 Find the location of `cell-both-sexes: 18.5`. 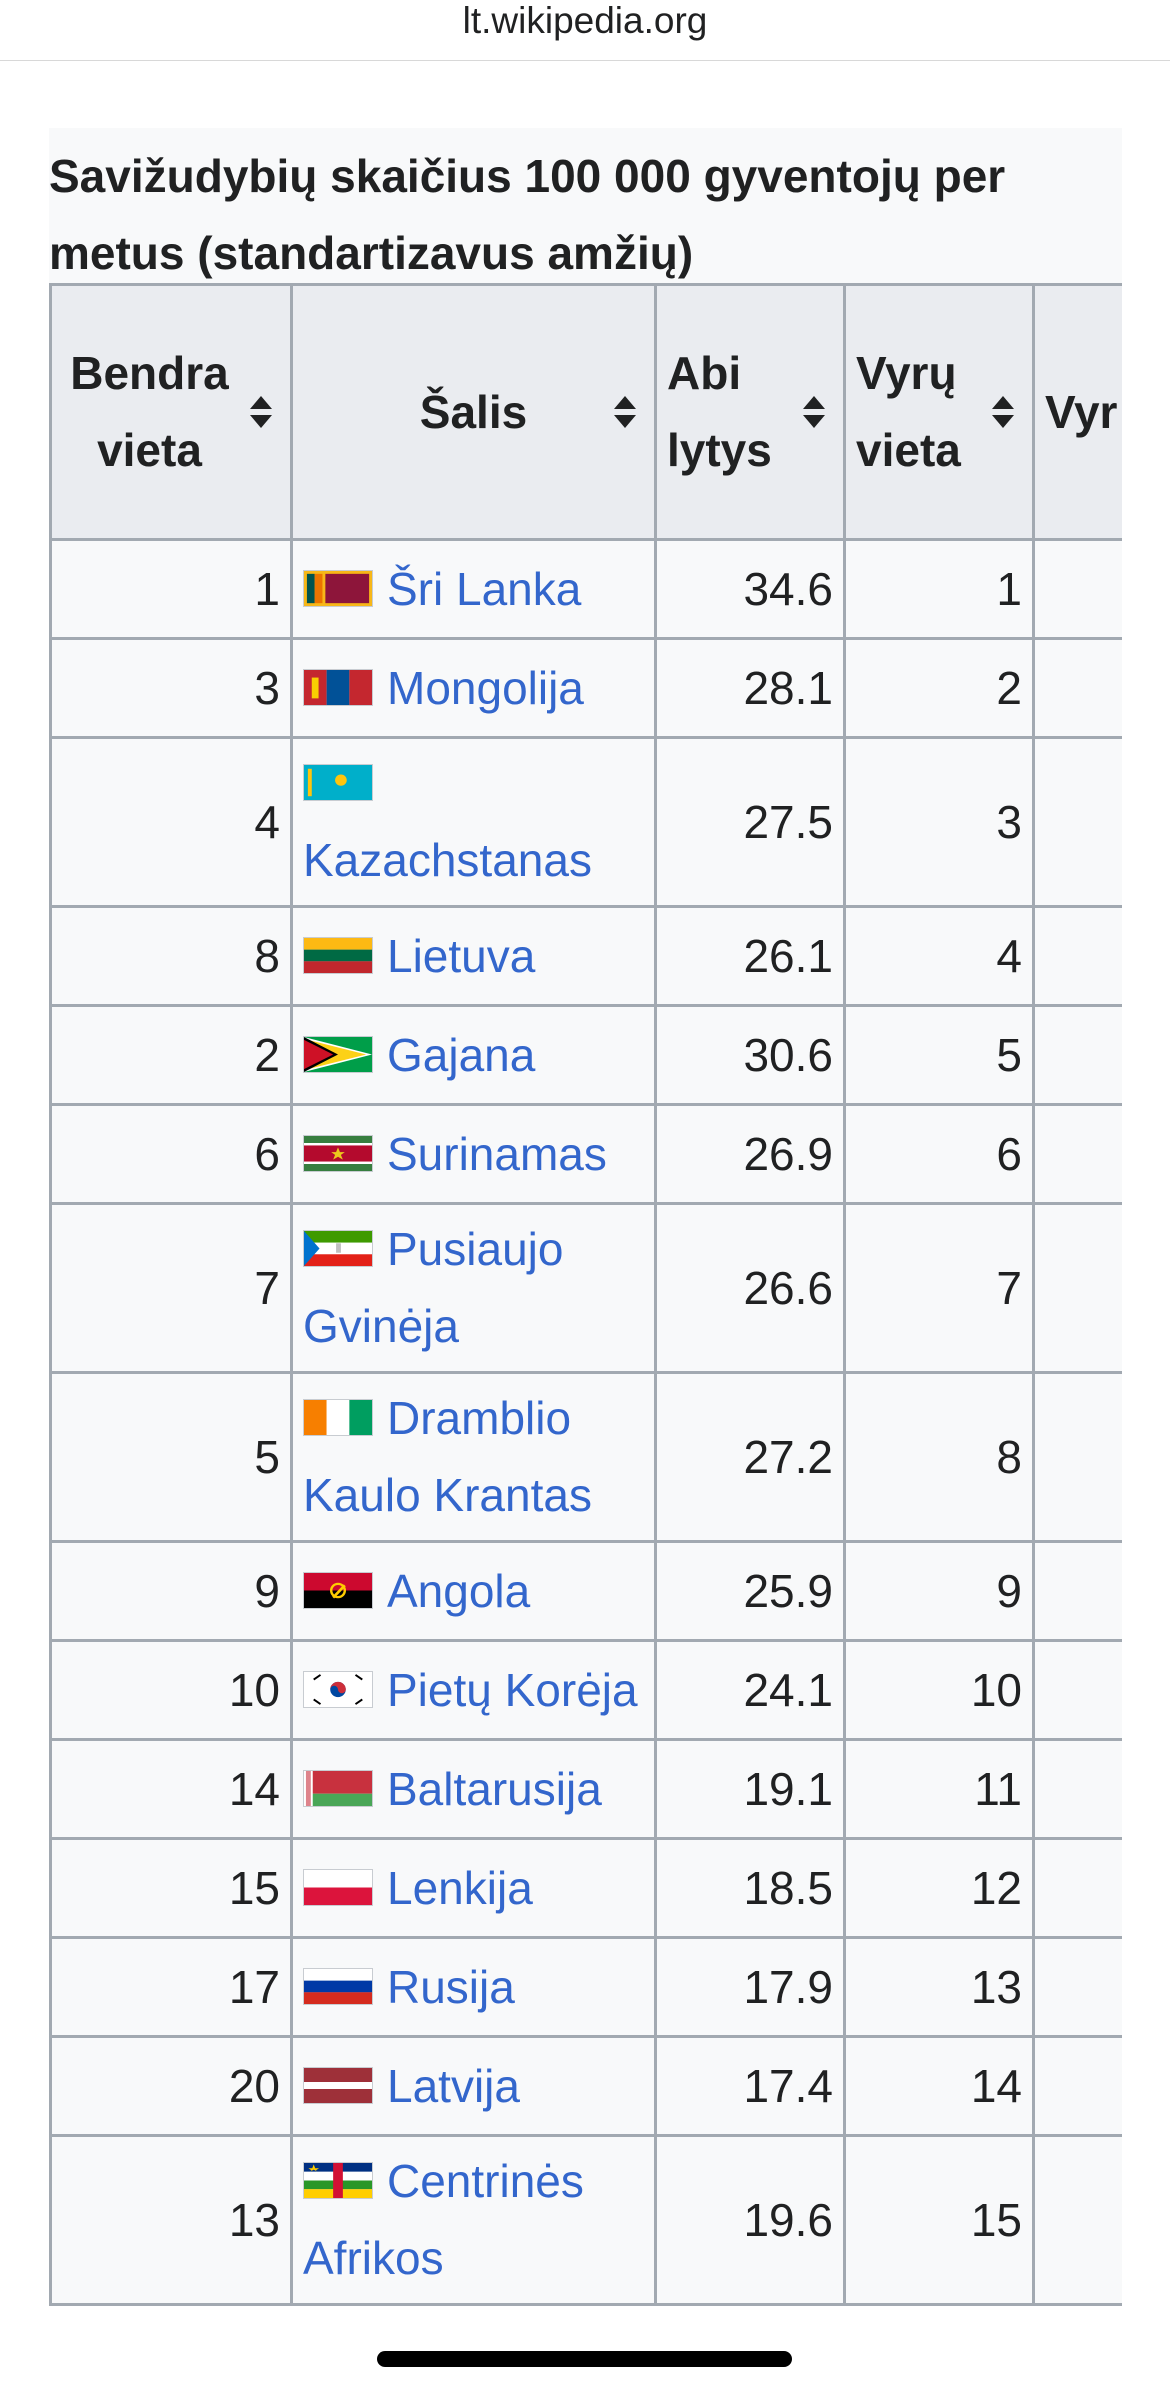

cell-both-sexes: 18.5 is located at coordinates (750, 1888).